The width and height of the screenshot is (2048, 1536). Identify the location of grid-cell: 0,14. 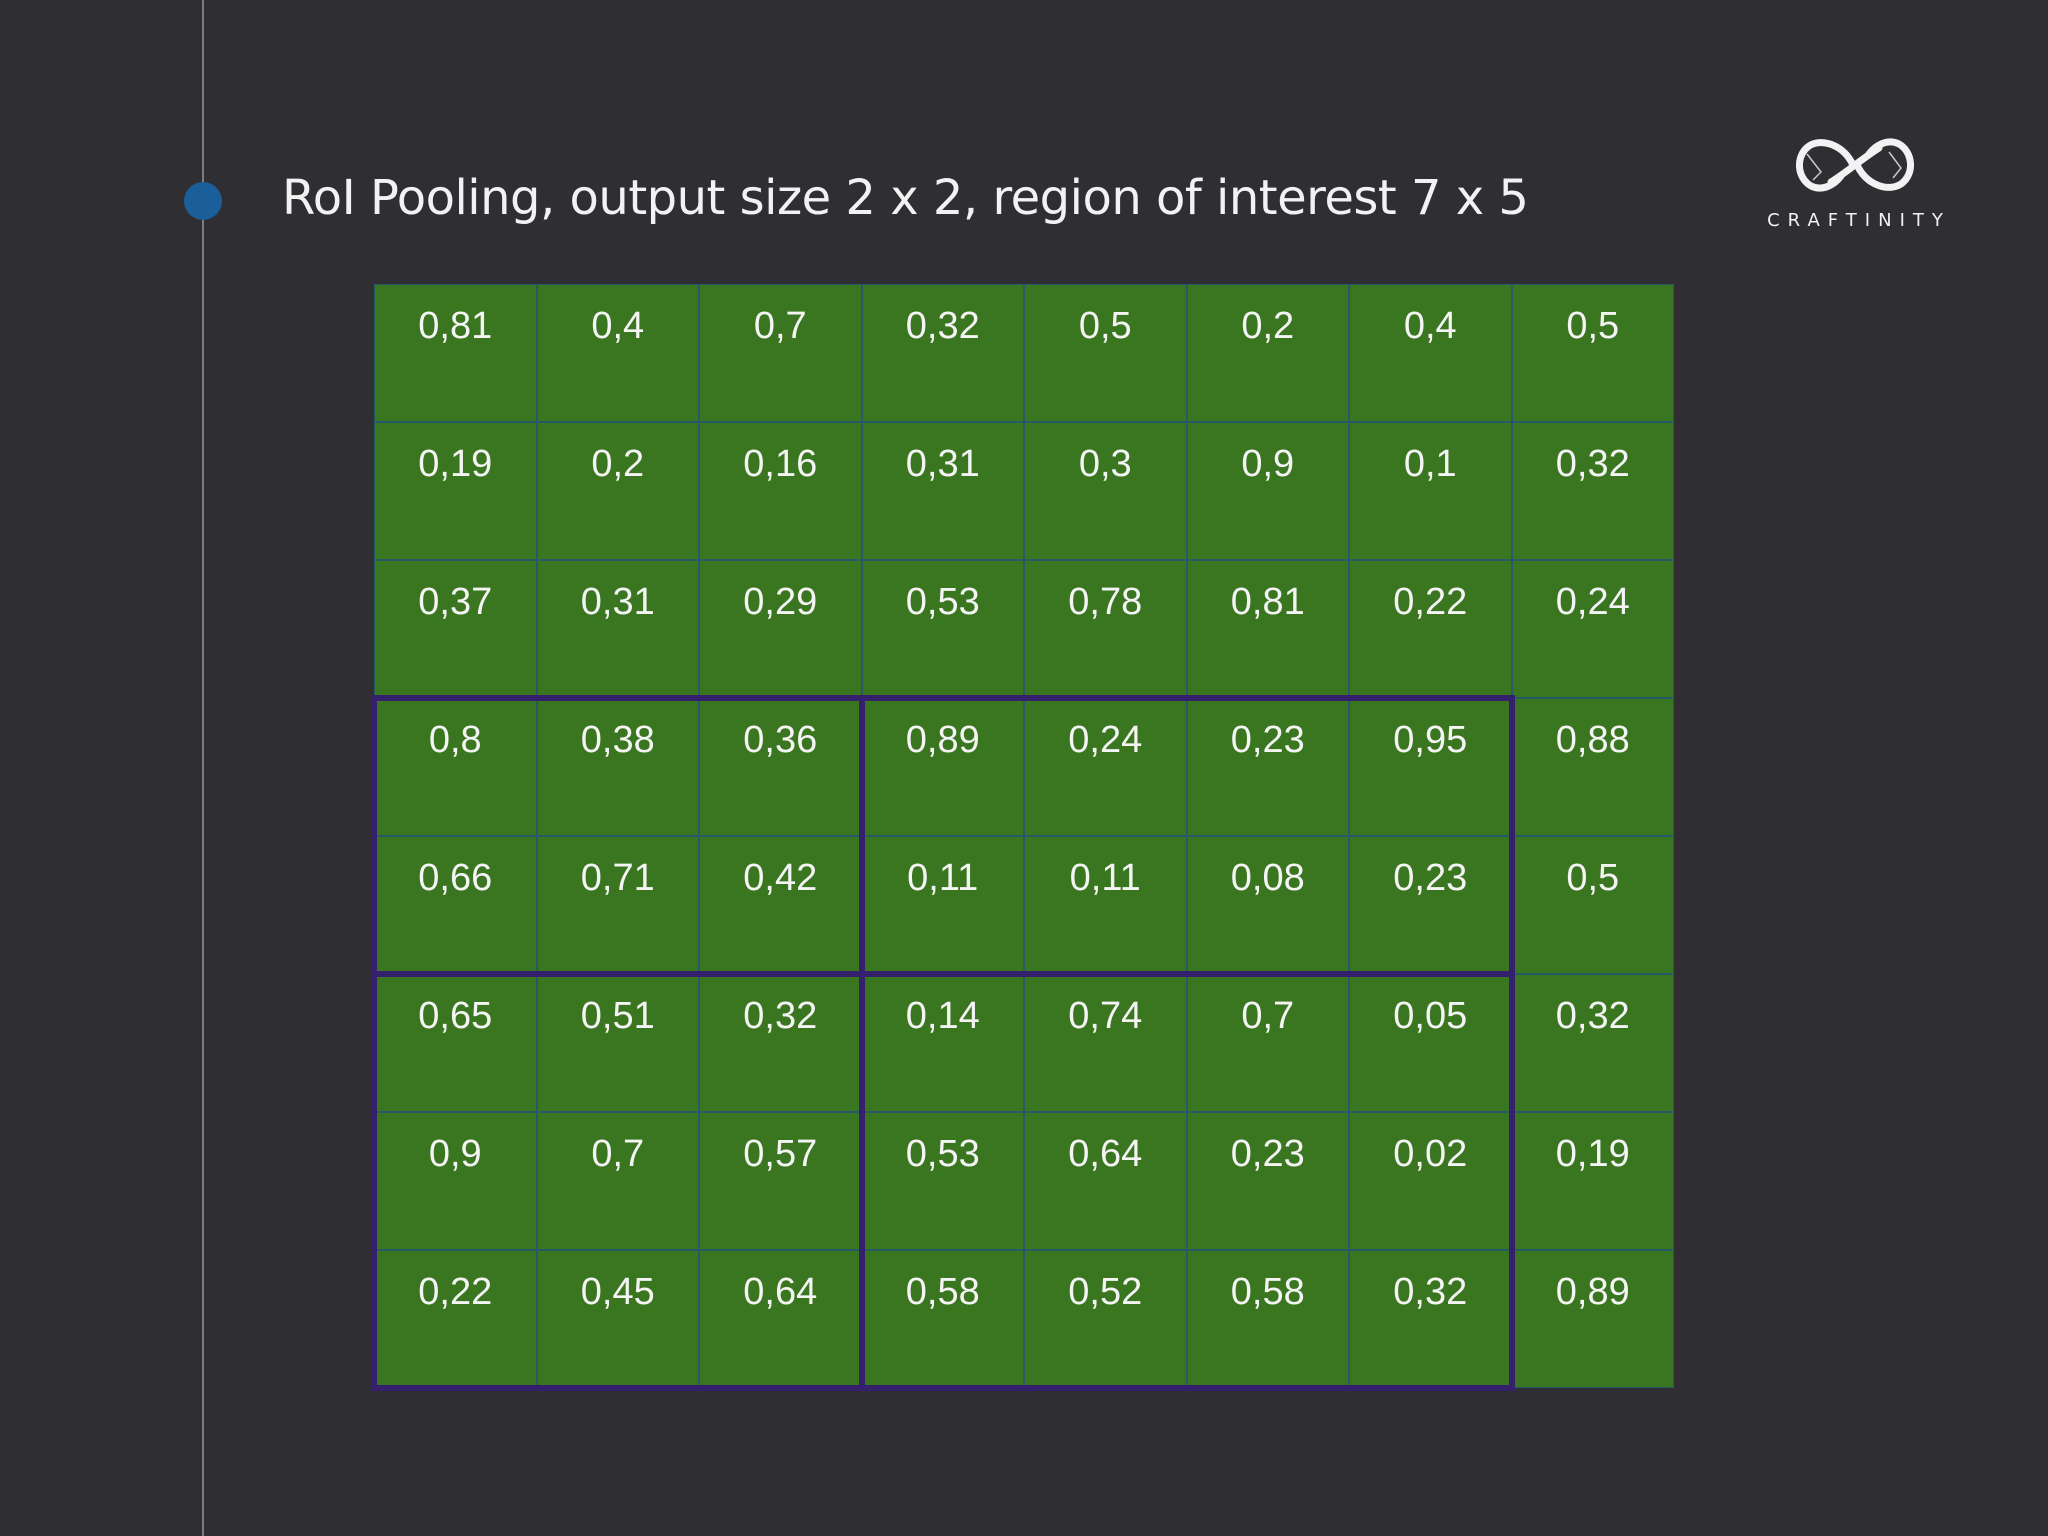
(942, 1043).